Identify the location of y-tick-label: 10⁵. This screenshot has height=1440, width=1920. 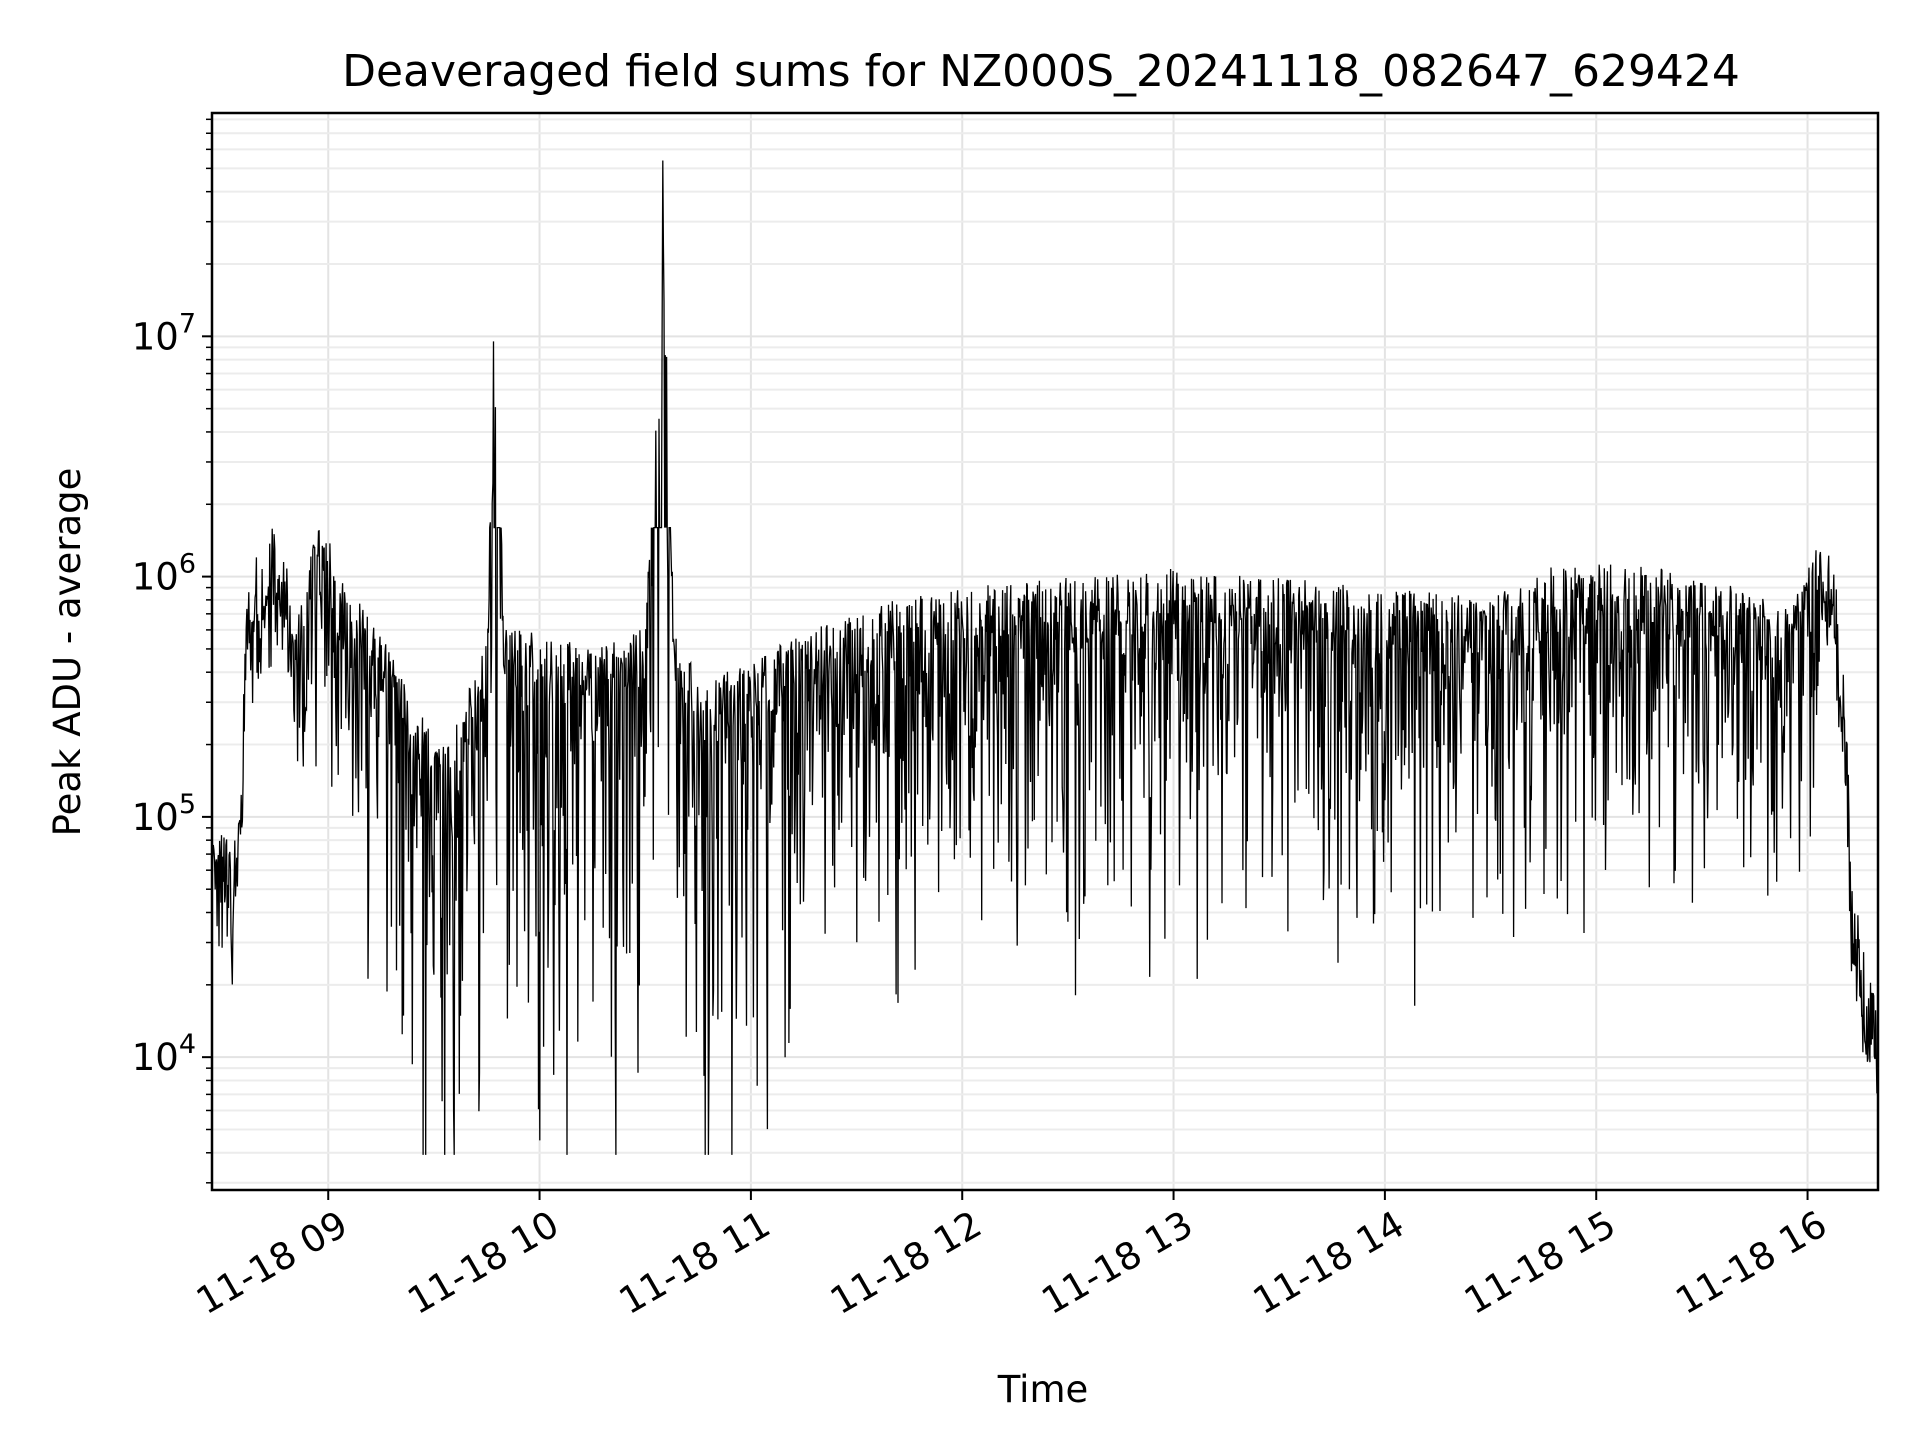
(164, 814).